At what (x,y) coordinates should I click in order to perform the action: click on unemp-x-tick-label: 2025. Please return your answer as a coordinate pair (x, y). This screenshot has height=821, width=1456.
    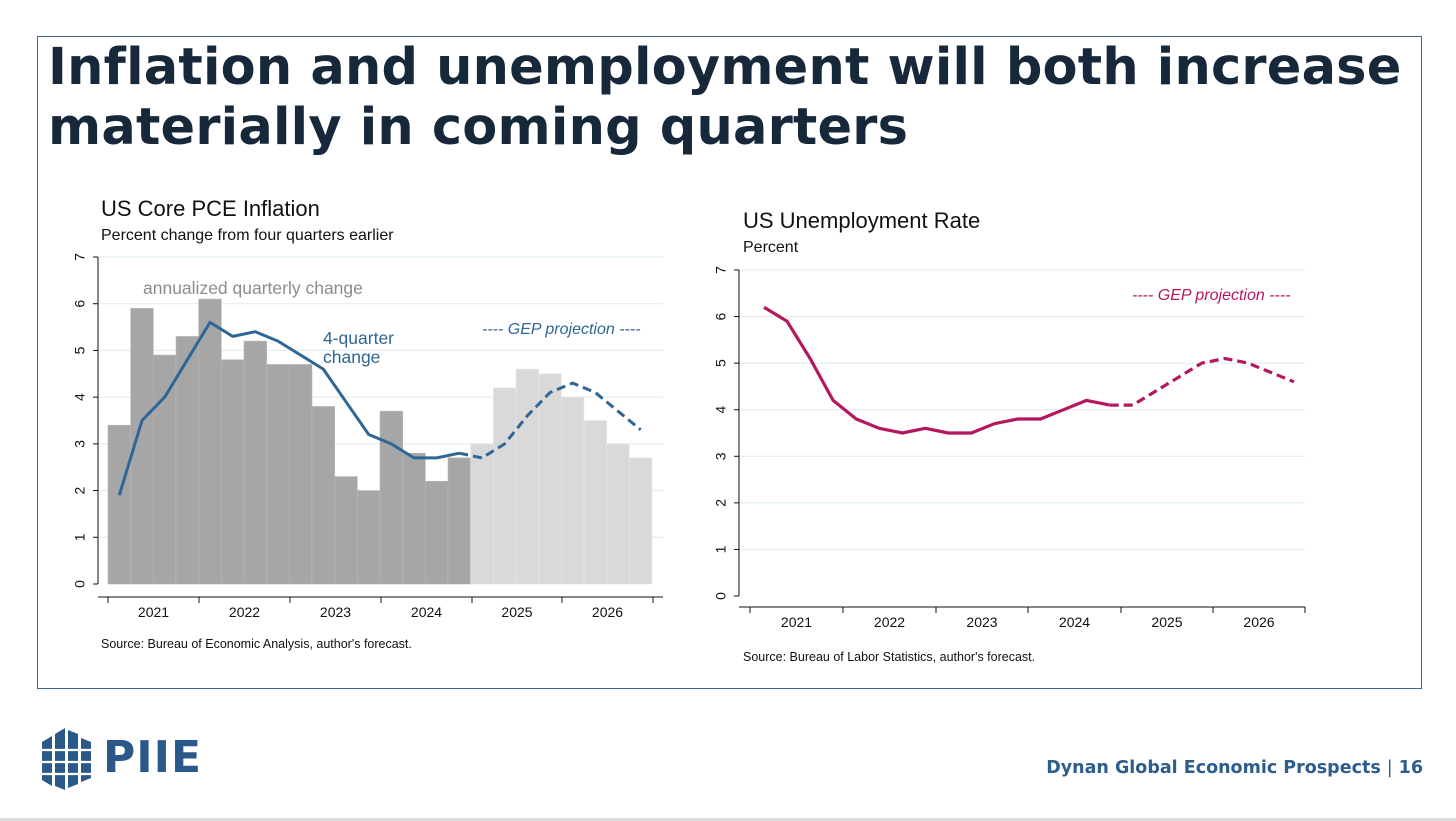
    Looking at the image, I should click on (1166, 622).